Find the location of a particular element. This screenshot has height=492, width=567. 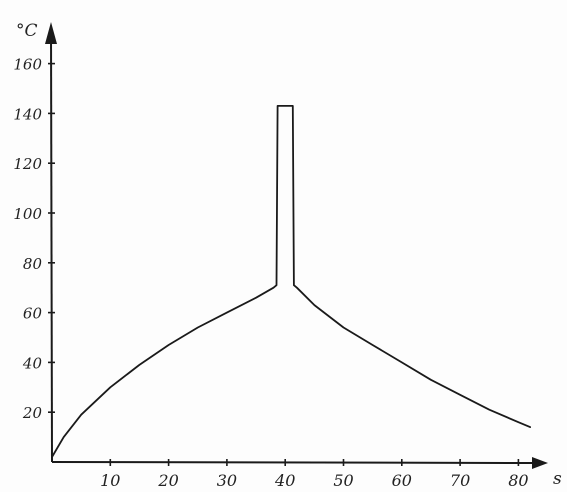

x-axis-arrow is located at coordinates (540, 463).